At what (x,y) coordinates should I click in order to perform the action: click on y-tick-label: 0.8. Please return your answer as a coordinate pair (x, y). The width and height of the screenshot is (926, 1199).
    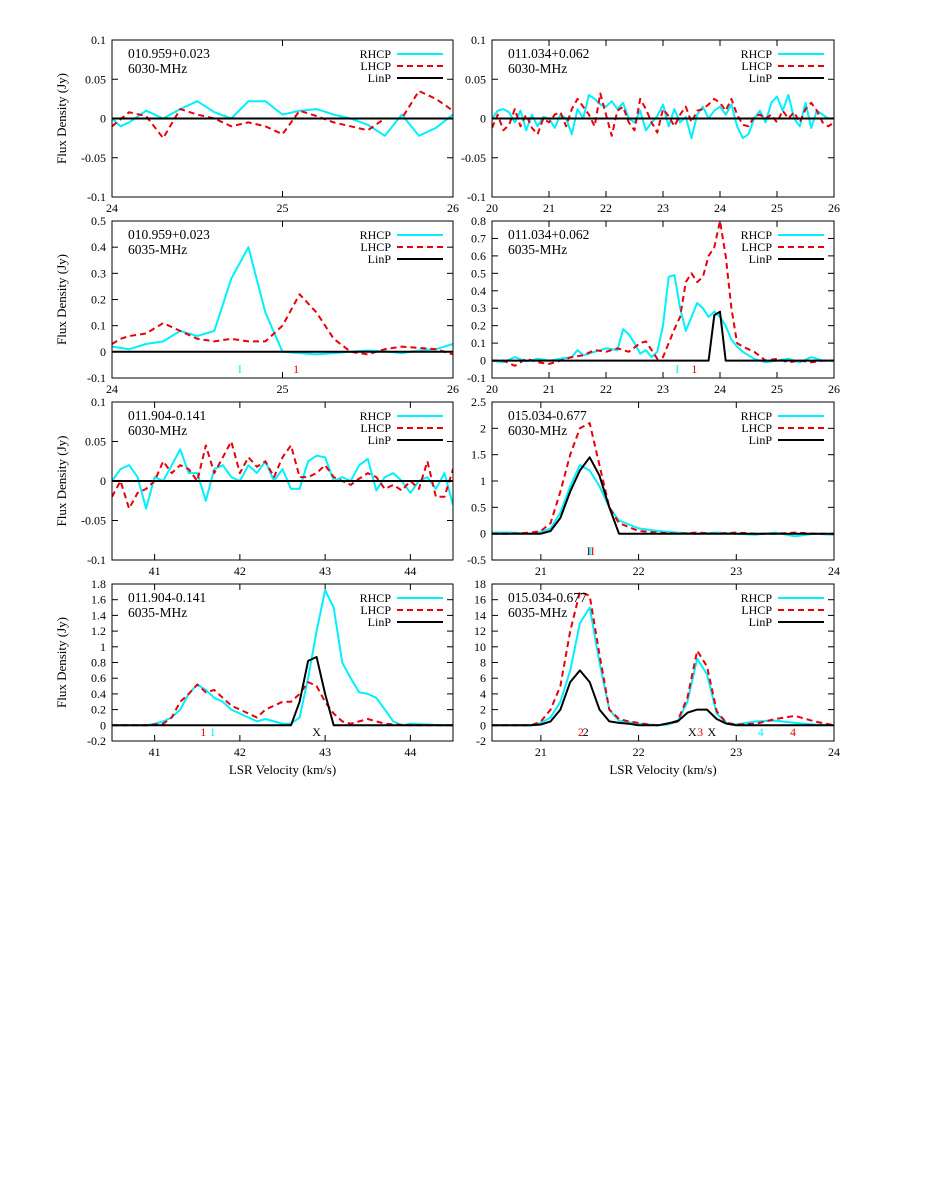
    Looking at the image, I should click on (478, 221).